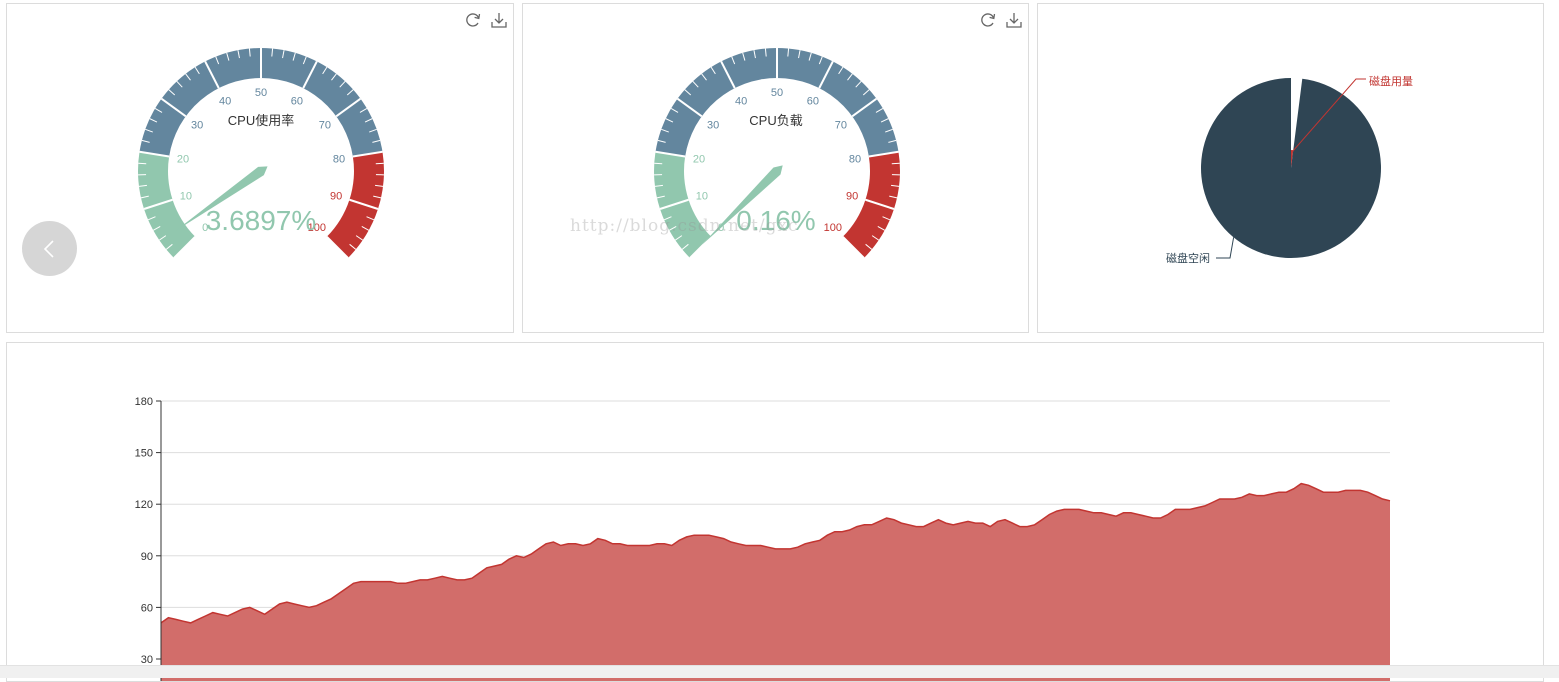 The width and height of the screenshot is (1559, 682). Describe the element at coordinates (833, 228) in the screenshot. I see `gauge-tick-label: 100` at that location.